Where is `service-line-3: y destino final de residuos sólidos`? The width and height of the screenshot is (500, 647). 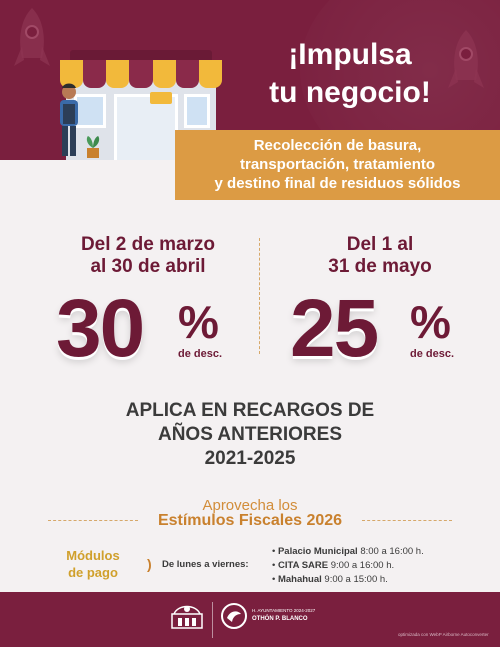
service-line-3: y destino final de residuos sólidos is located at coordinates (337, 183).